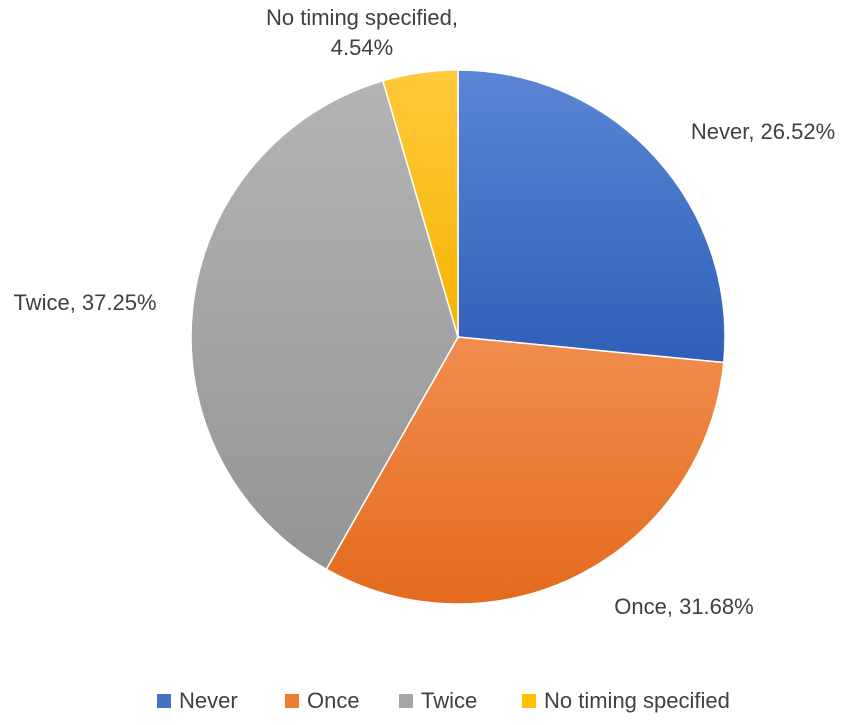 This screenshot has height=725, width=850. Describe the element at coordinates (420, 203) in the screenshot. I see `pie-slice-no-timing-specified` at that location.